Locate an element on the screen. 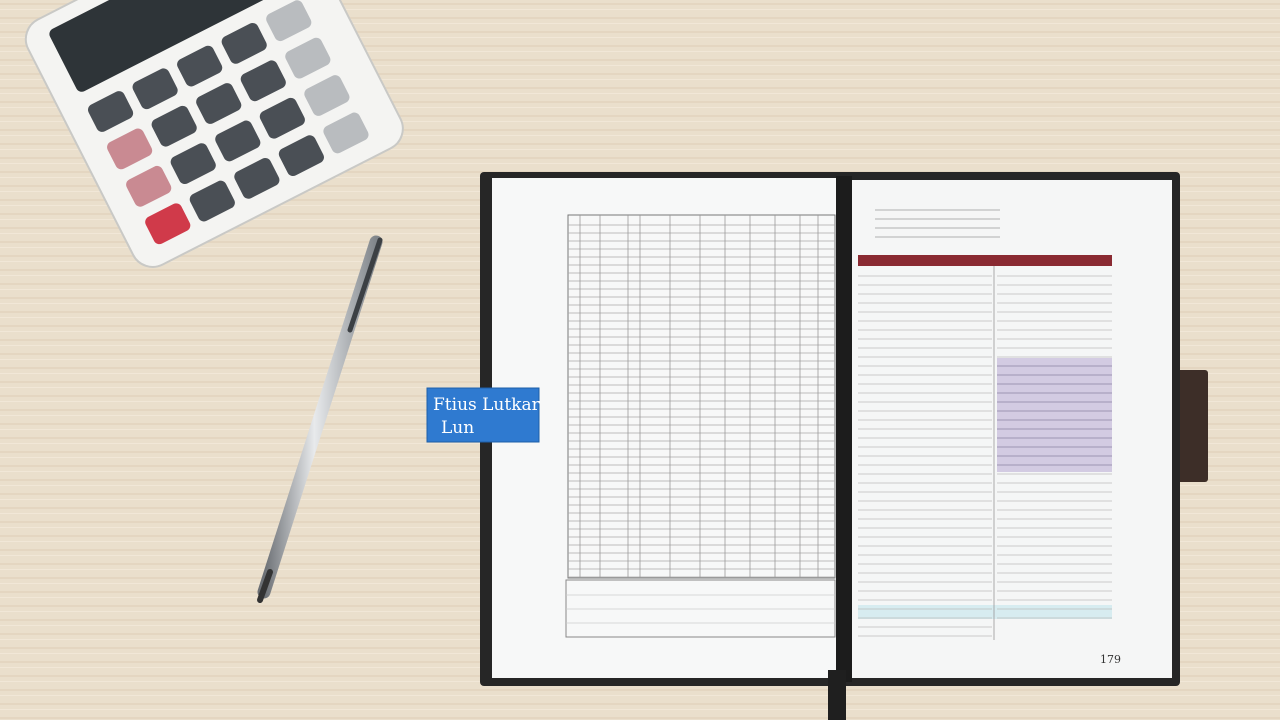 The image size is (1280, 720). sticky-note-line: Lun is located at coordinates (457, 428).